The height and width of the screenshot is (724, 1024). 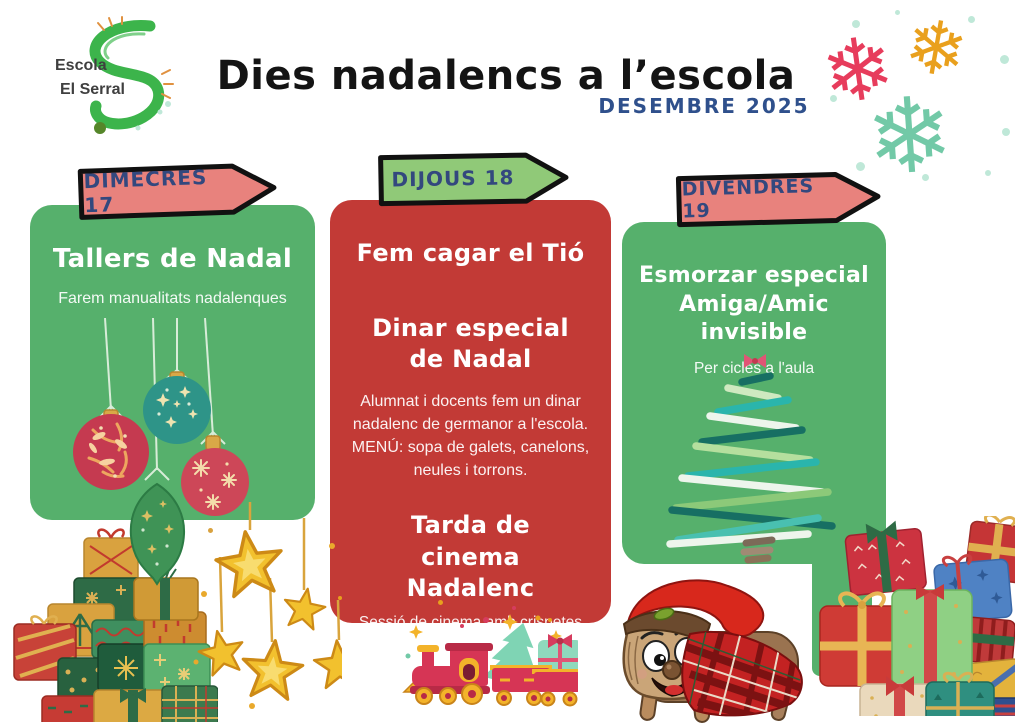 I want to click on card-section: Fem cagar el Tió, so click(x=470, y=234).